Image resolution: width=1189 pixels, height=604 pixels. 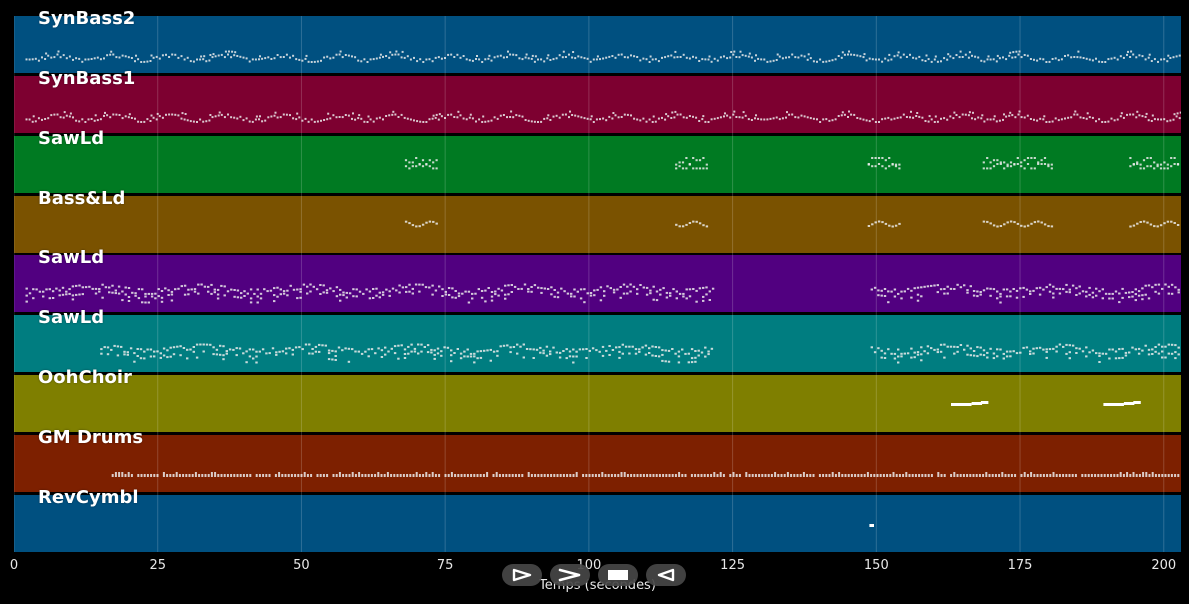 I want to click on track-sawld-3: SawLd, so click(x=597, y=340).